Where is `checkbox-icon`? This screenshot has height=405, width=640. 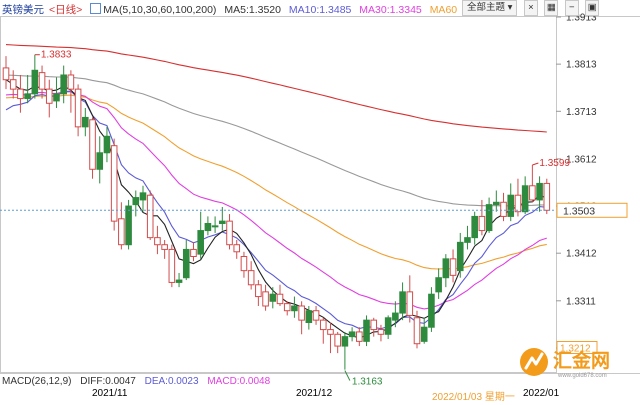 checkbox-icon is located at coordinates (96, 8).